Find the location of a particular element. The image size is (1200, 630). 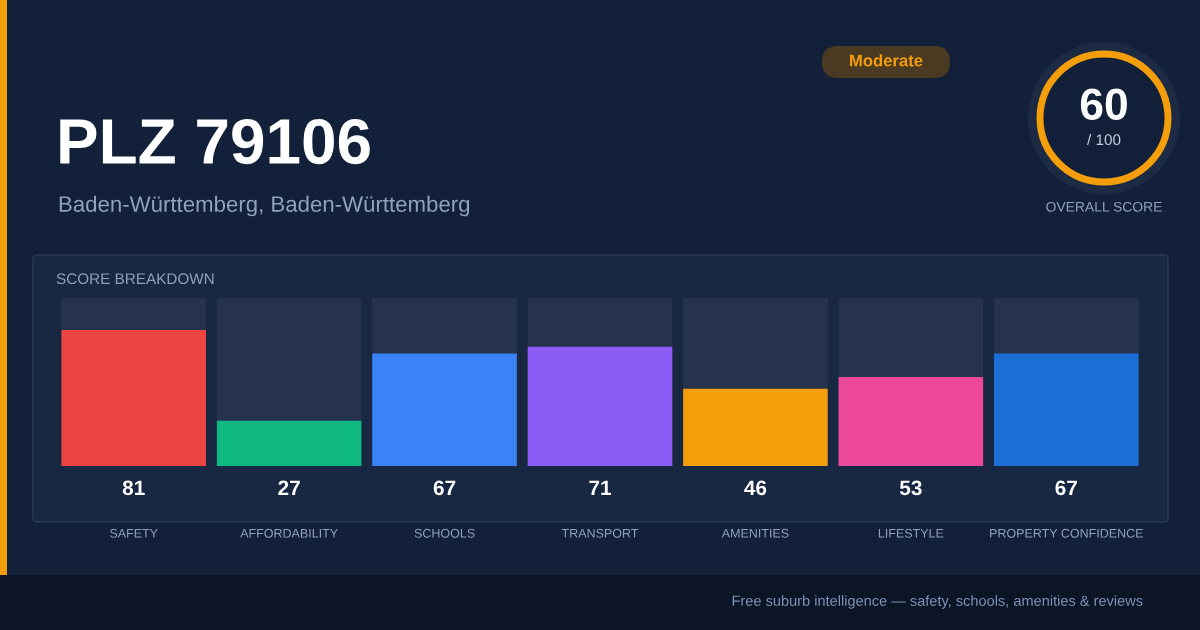

x-tick-label: LIFESTYLE is located at coordinates (911, 533).